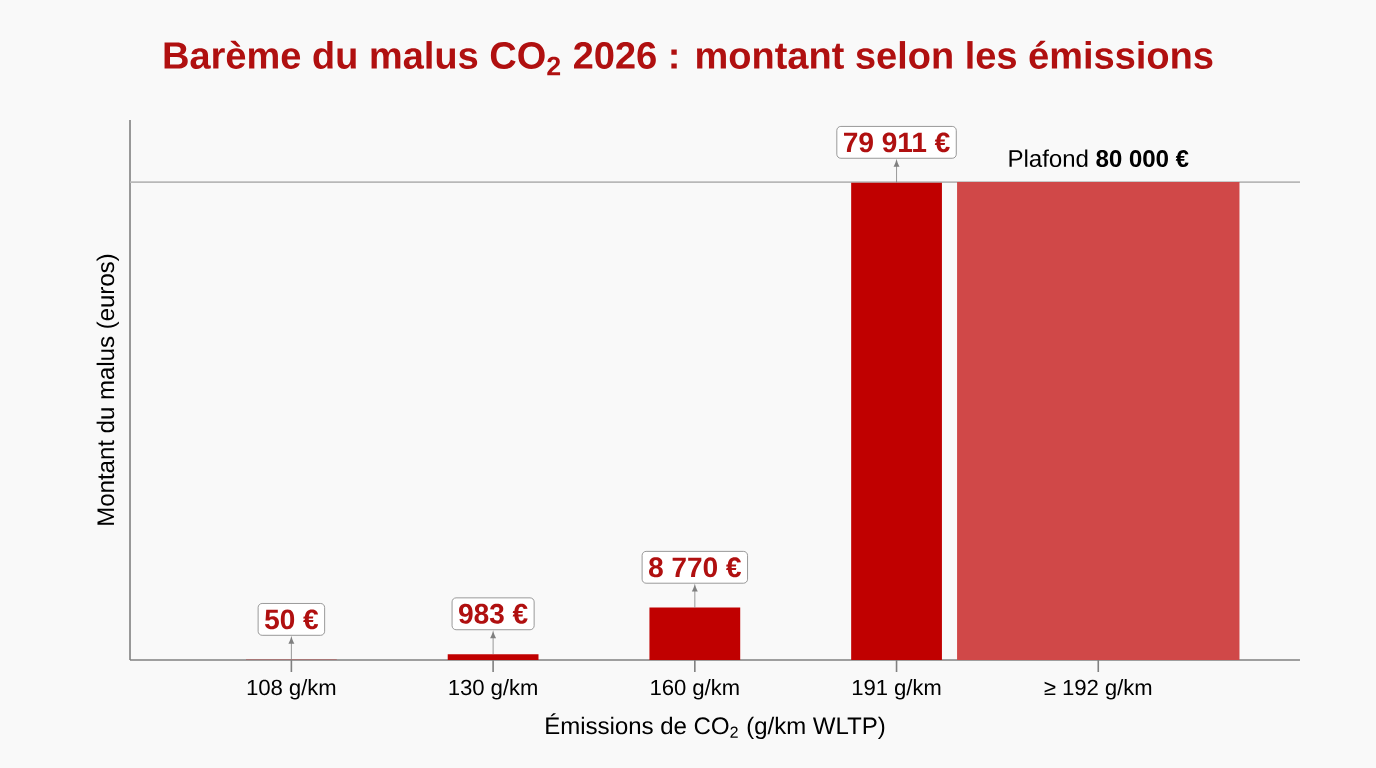 This screenshot has height=768, width=1376. I want to click on x-tick-label: ≥ 192 g/km, so click(1098, 689).